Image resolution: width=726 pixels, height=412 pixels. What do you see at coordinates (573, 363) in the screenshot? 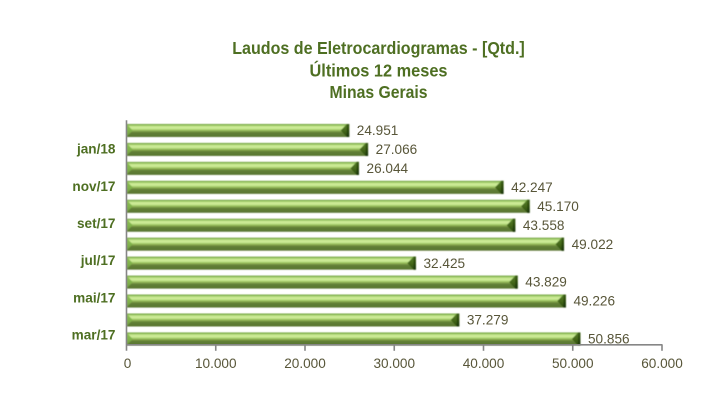
I see `svg-text: 50.000` at bounding box center [573, 363].